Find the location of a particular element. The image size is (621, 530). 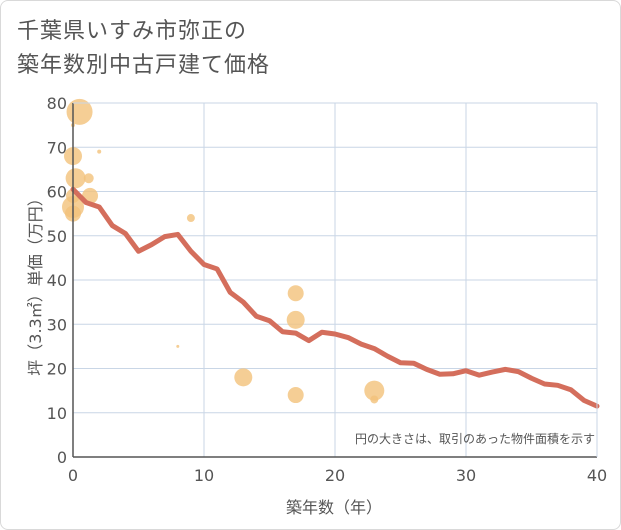

x-tick-label: 30 is located at coordinates (466, 475).